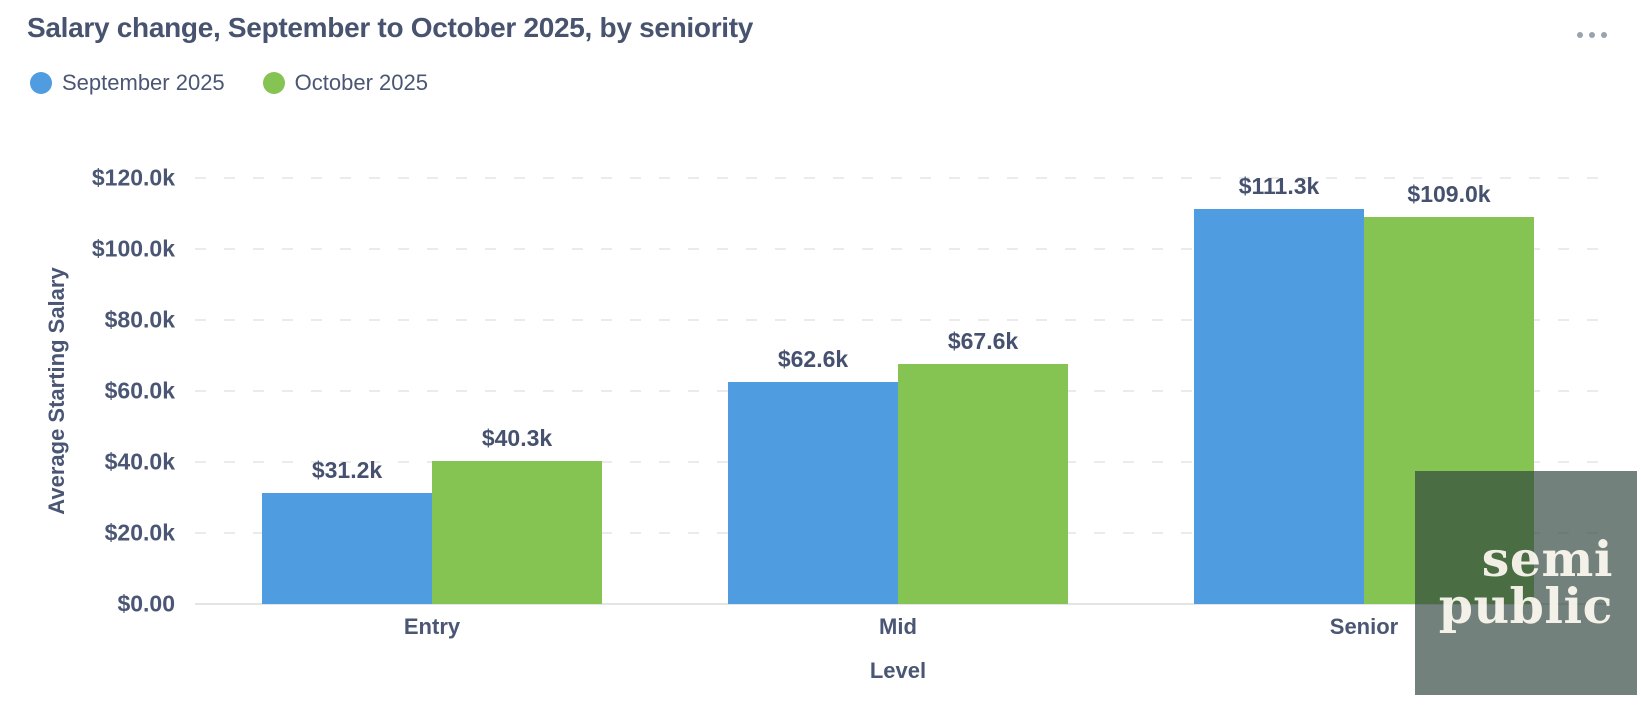 The height and width of the screenshot is (706, 1641). What do you see at coordinates (143, 82) in the screenshot?
I see `legend-label: September 2025` at bounding box center [143, 82].